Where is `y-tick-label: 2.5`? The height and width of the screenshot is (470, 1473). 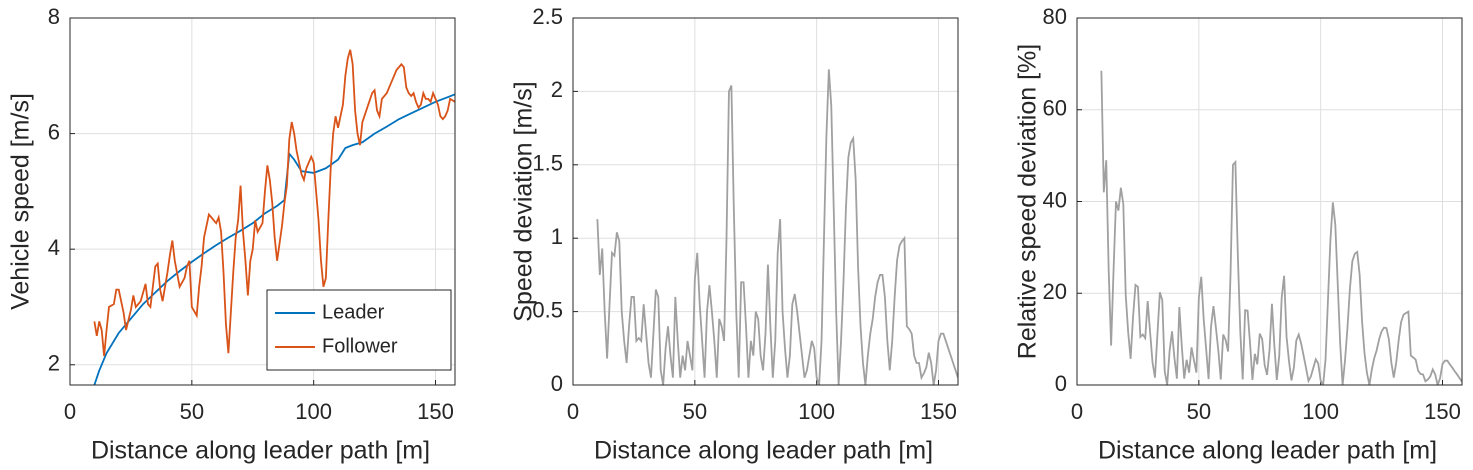
y-tick-label: 2.5 is located at coordinates (547, 16).